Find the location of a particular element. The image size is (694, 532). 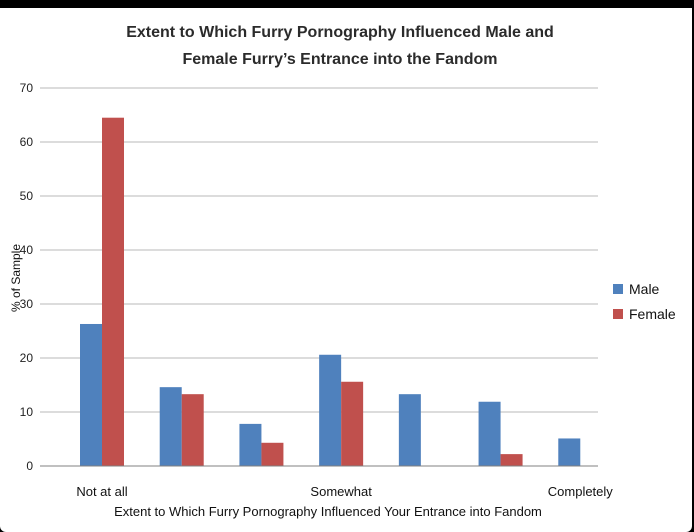

y-tick-label: 70 is located at coordinates (27, 88).